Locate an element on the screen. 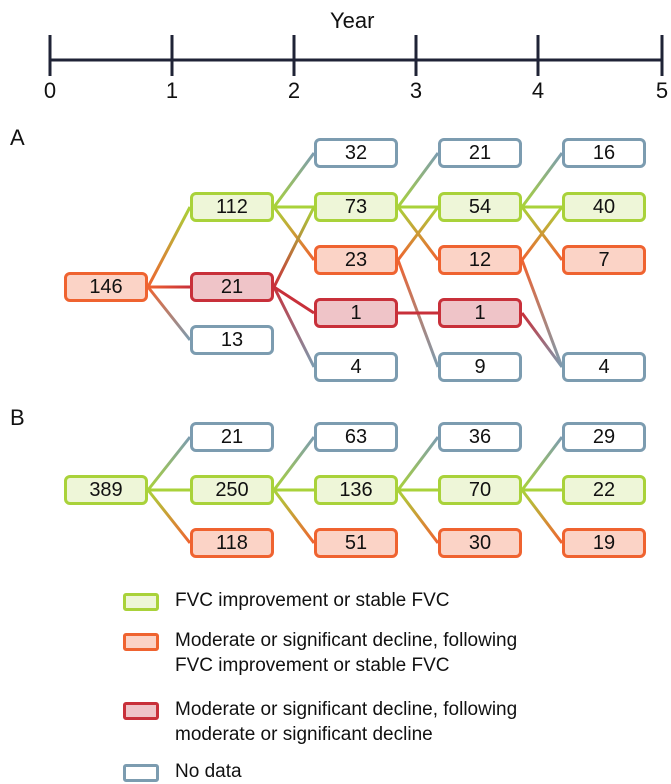 Image resolution: width=671 pixels, height=784 pixels. patient-count-node: 51 is located at coordinates (356, 543).